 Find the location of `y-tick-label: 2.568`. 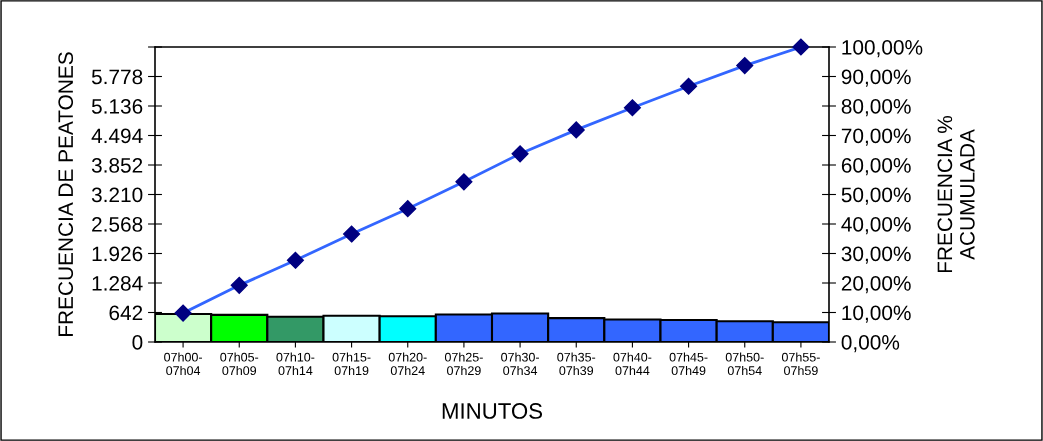

y-tick-label: 2.568 is located at coordinates (117, 224).